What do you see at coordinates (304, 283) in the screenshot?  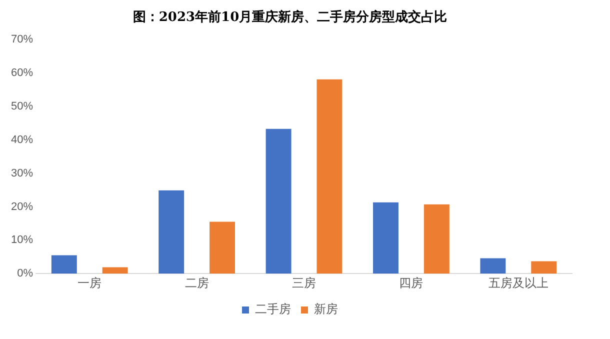 I see `x-tick-label: 三房` at bounding box center [304, 283].